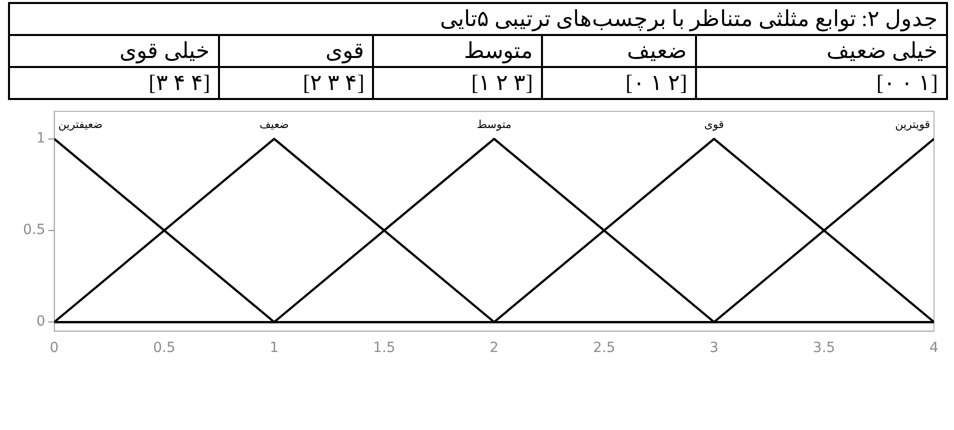  Describe the element at coordinates (274, 348) in the screenshot. I see `x-tick-label: 1` at that location.